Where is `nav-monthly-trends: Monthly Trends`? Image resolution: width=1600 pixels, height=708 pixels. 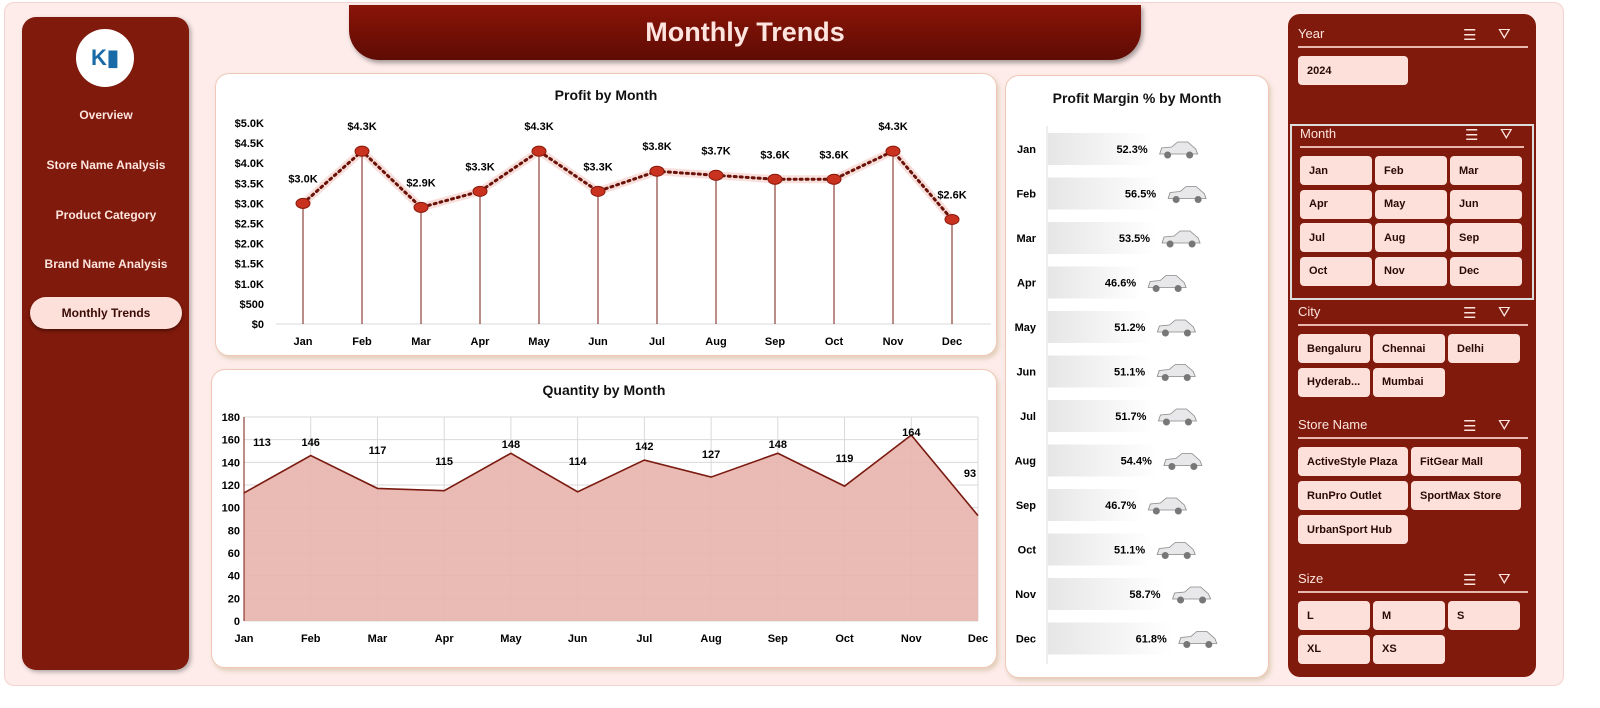
nav-monthly-trends: Monthly Trends is located at coordinates (106, 313).